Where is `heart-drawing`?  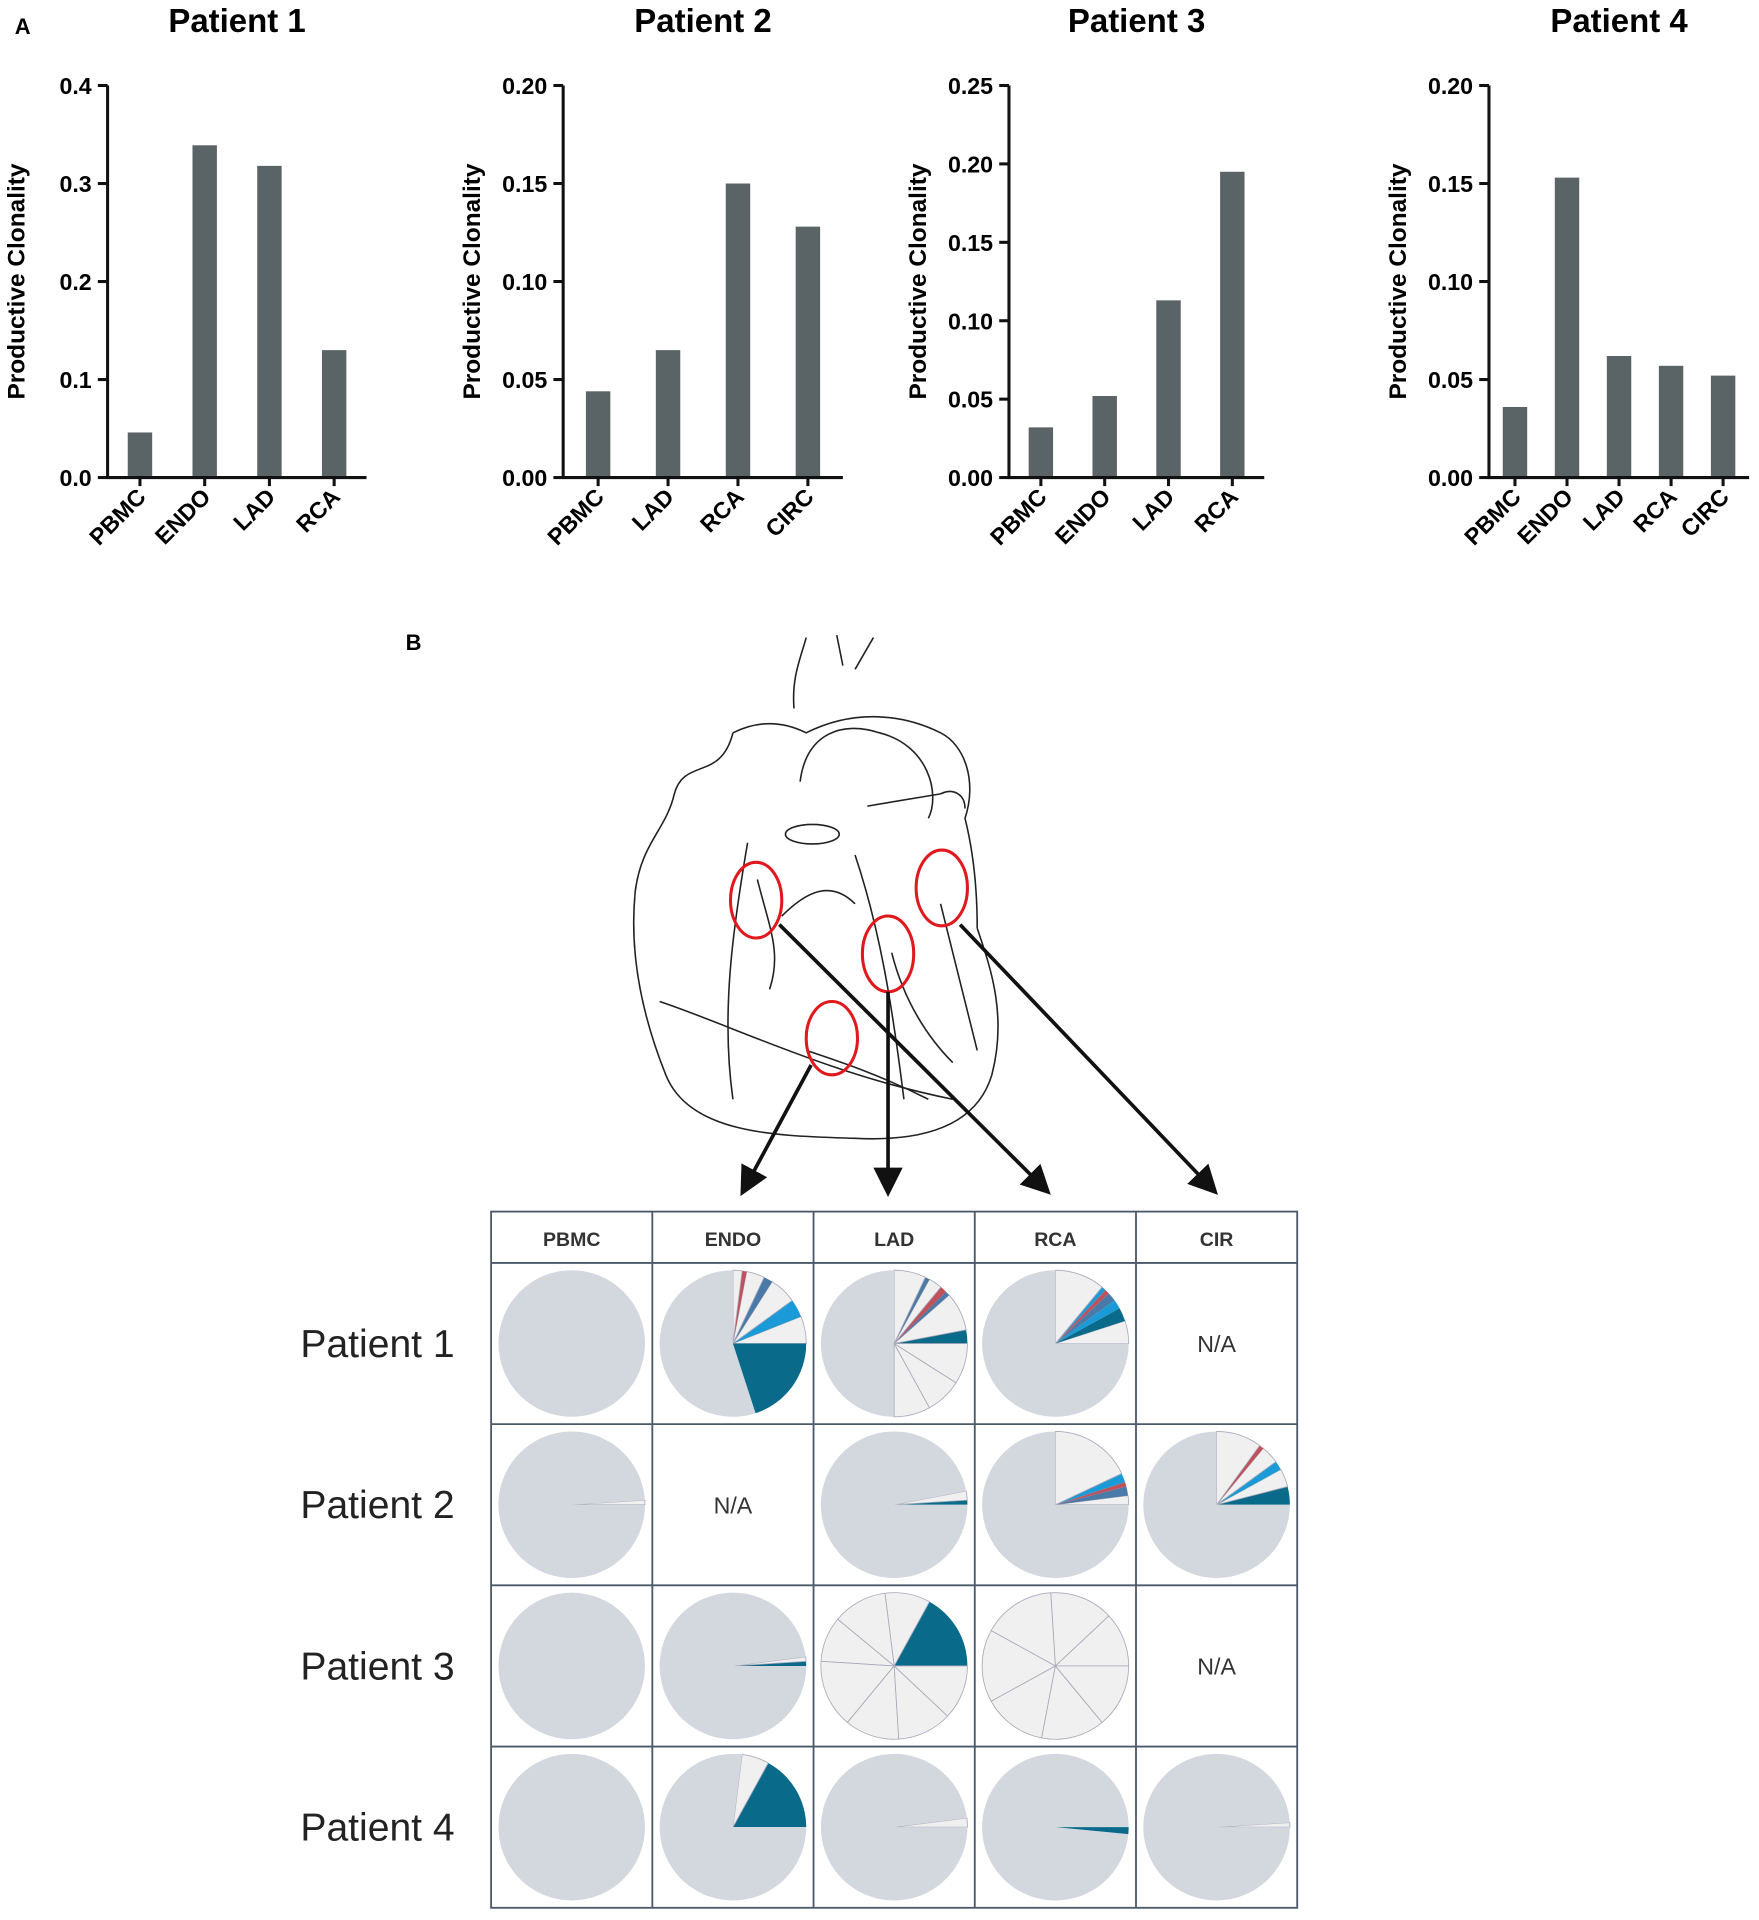
heart-drawing is located at coordinates (815, 887).